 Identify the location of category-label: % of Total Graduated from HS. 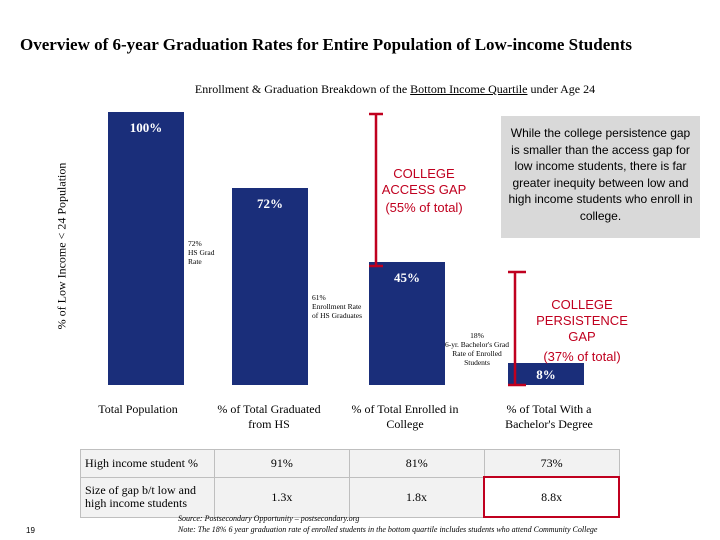
(269, 416).